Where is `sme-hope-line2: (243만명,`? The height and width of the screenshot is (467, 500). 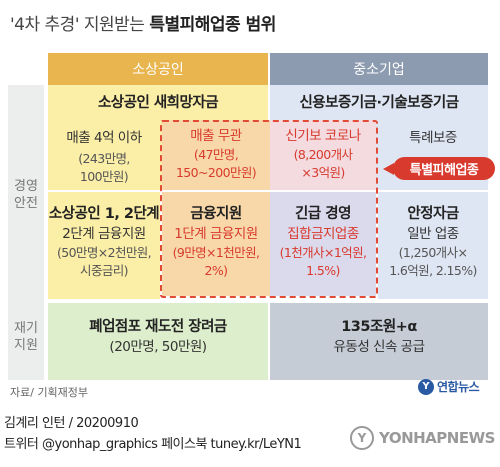 sme-hope-line2: (243만명, is located at coordinates (104, 158).